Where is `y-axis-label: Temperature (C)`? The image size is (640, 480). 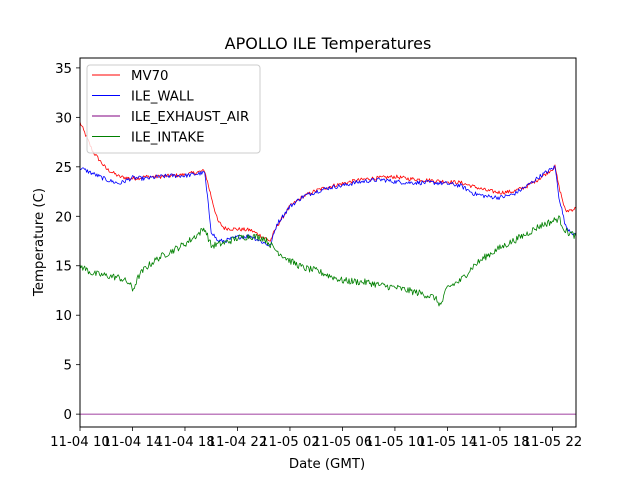
y-axis-label: Temperature (C) is located at coordinates (39, 242).